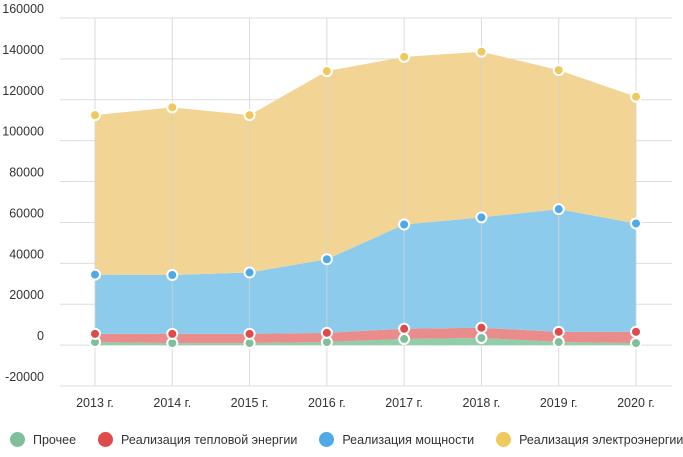  I want to click on y-tick-label: 40000, so click(26, 254).